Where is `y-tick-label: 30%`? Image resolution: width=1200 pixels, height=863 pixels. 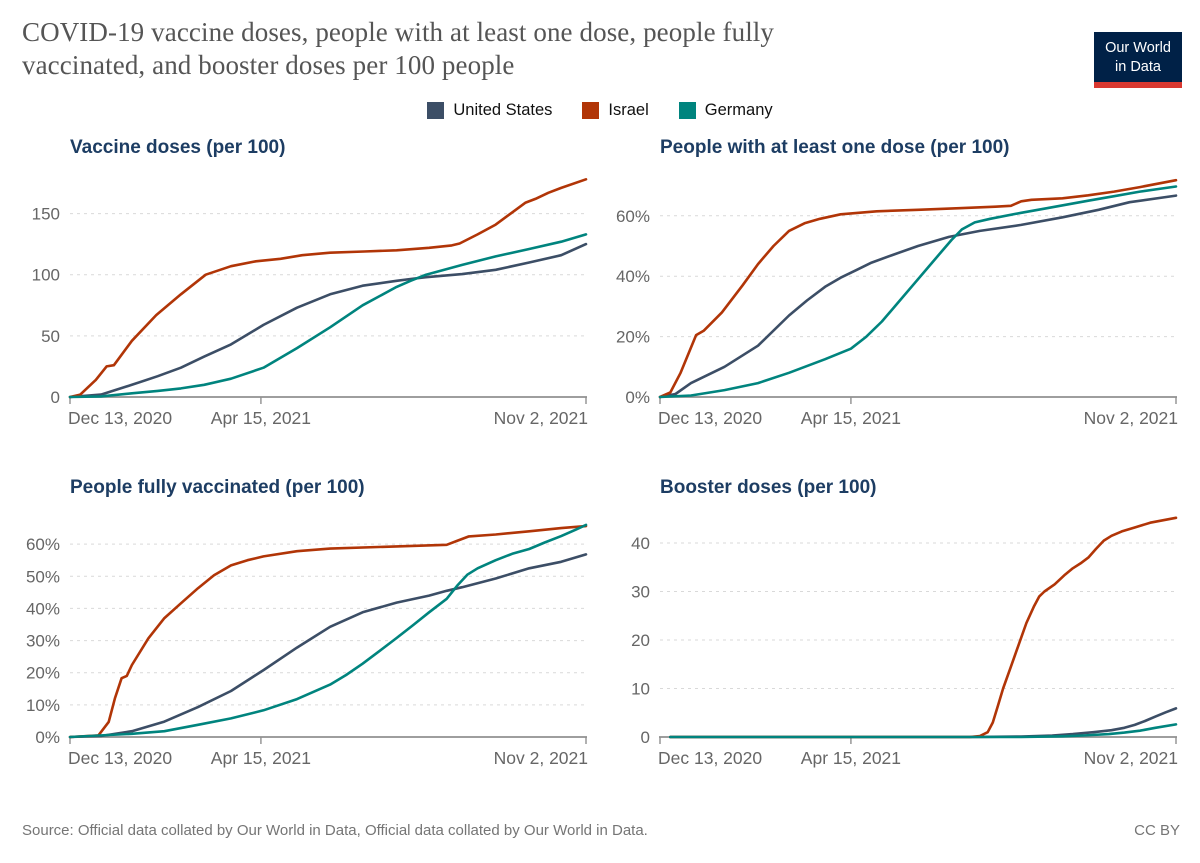
y-tick-label: 30% is located at coordinates (43, 641).